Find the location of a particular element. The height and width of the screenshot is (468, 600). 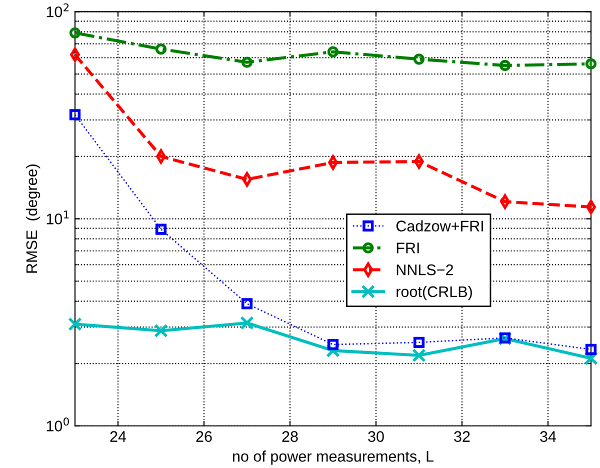

y-tick-label: 10$^{2}$ is located at coordinates (57, 10).